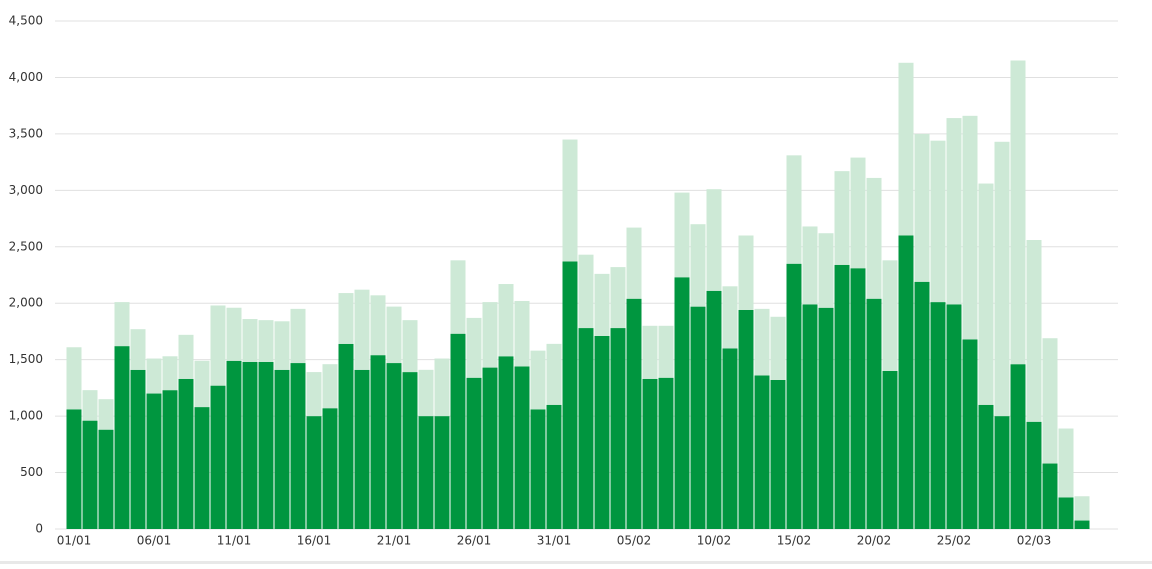 The width and height of the screenshot is (1152, 569). What do you see at coordinates (39, 529) in the screenshot?
I see `y-tick-label: 0` at bounding box center [39, 529].